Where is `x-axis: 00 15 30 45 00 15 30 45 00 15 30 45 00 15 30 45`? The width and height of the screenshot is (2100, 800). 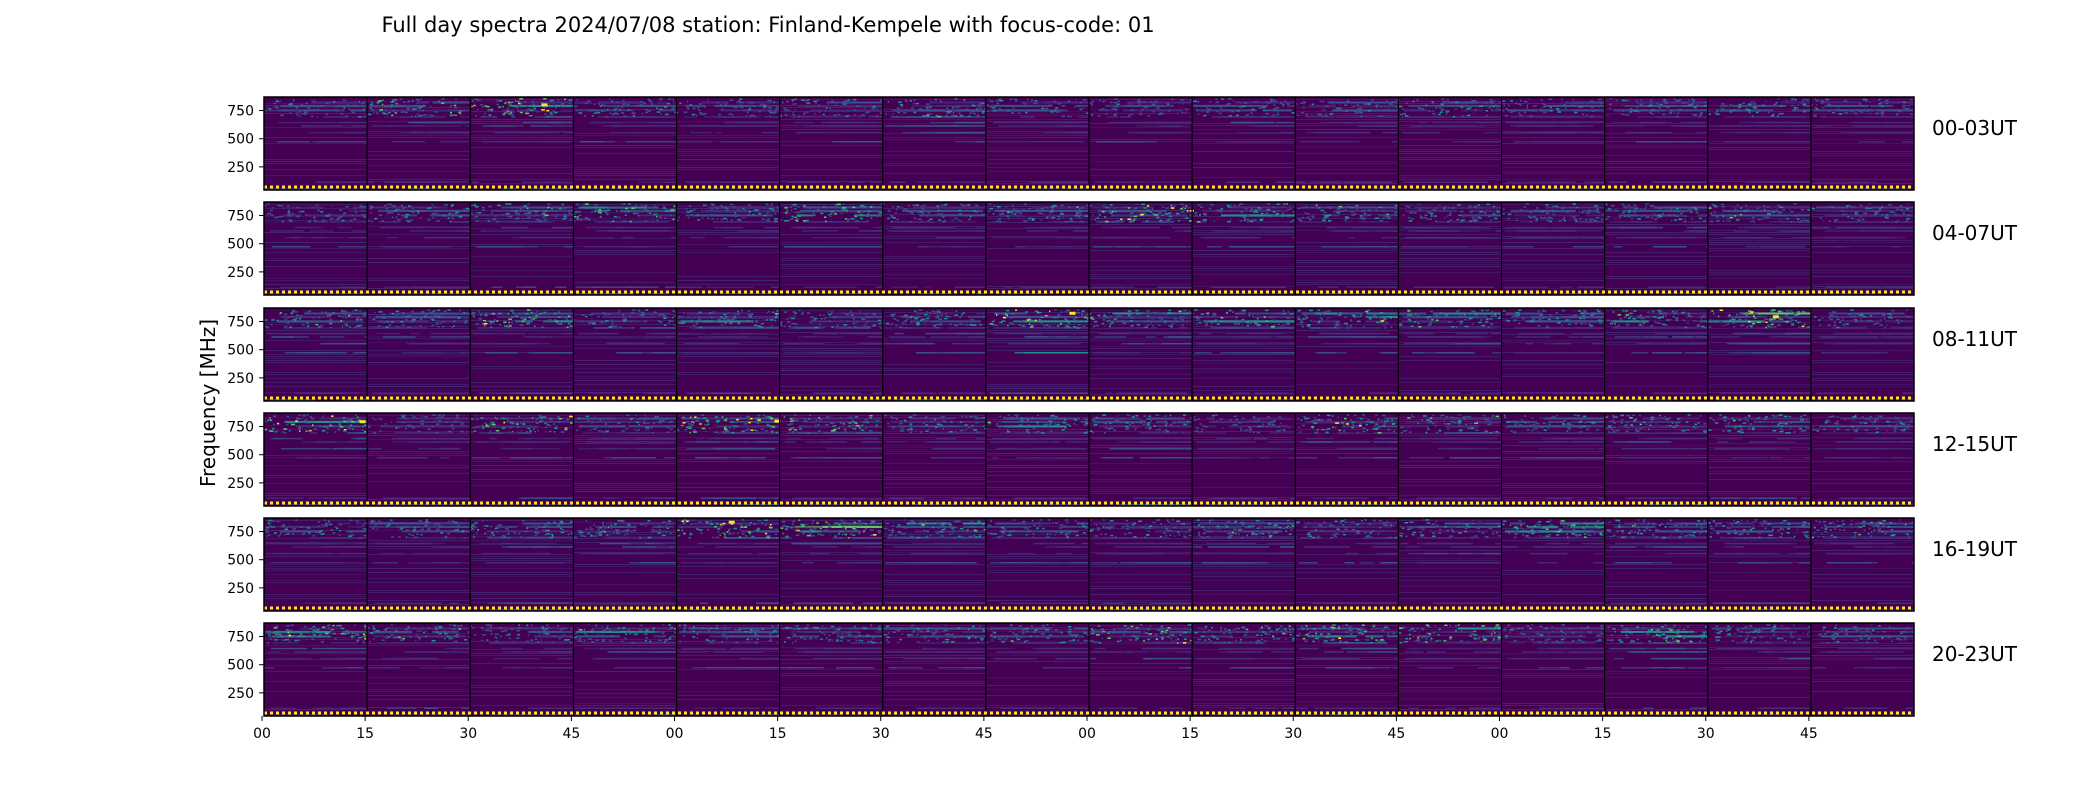 x-axis: 00 15 30 45 00 15 30 45 00 15 30 45 00 15 30 45 is located at coordinates (1035, 729).